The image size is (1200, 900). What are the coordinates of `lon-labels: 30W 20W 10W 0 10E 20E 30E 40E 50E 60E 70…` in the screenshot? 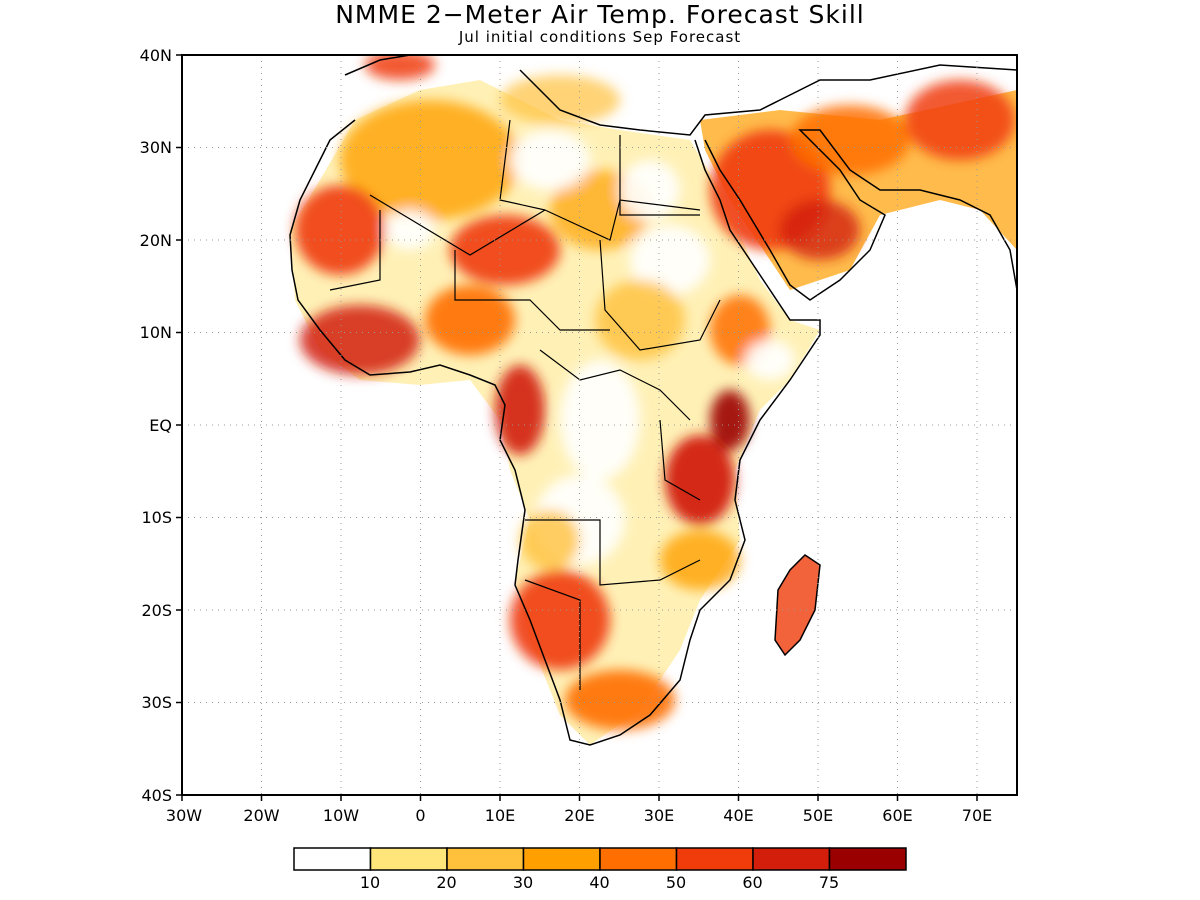 It's located at (579, 815).